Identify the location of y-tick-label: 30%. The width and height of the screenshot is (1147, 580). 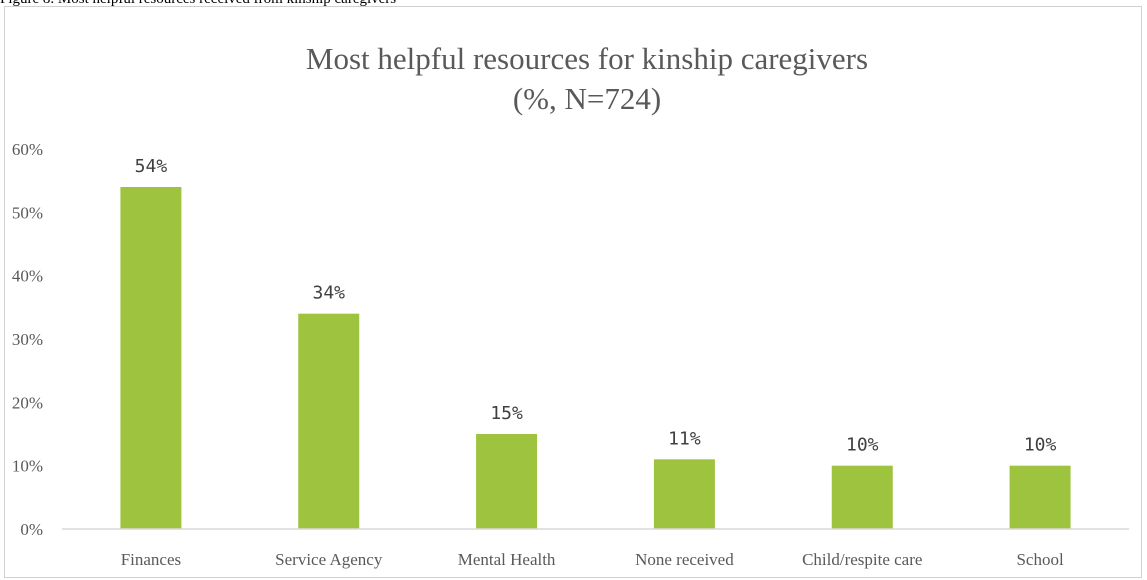
(27, 339).